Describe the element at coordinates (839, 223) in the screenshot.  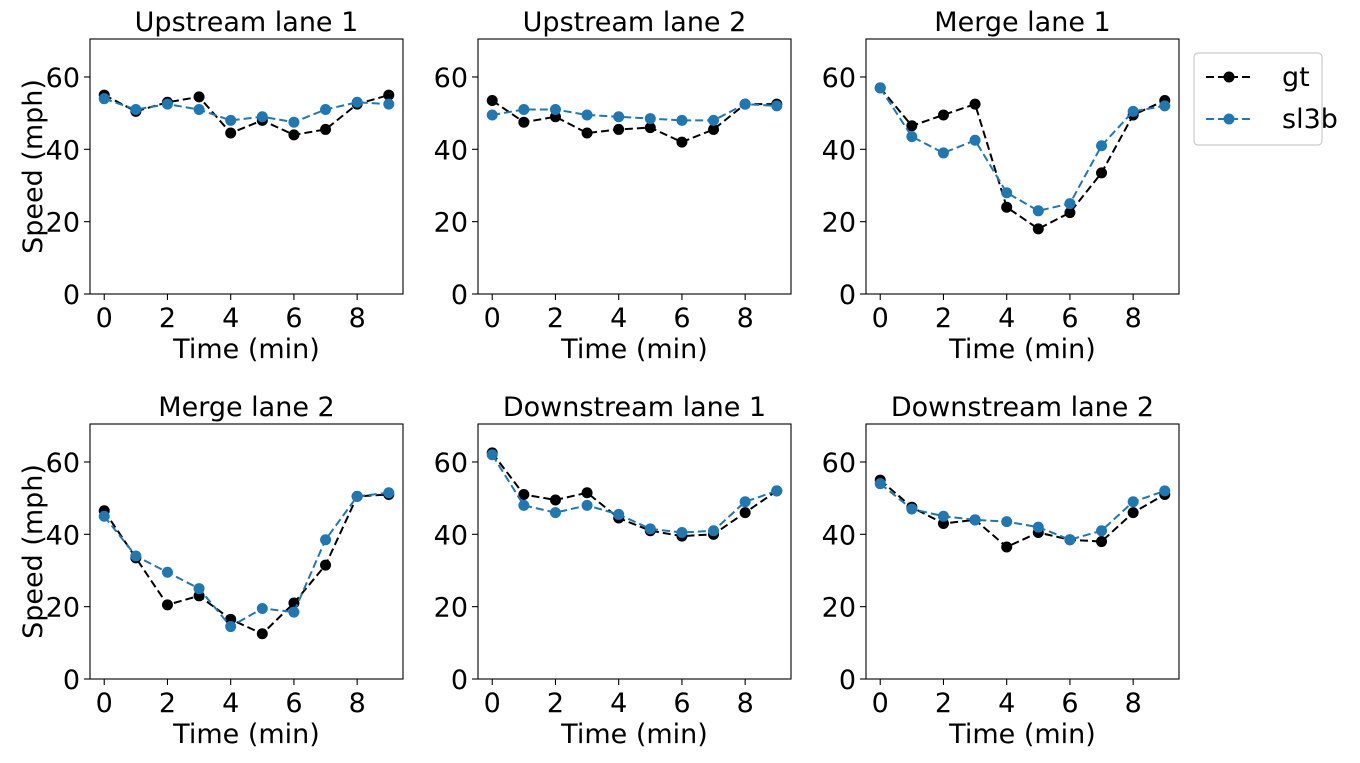
I see `panel-merge-lane-1-ytick-label-20: 20` at that location.